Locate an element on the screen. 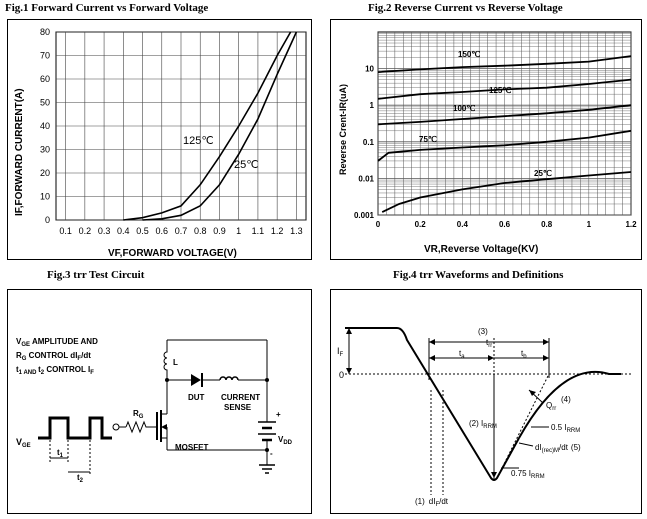 This screenshot has width=647, height=519. sense-label: SENSE is located at coordinates (238, 407).